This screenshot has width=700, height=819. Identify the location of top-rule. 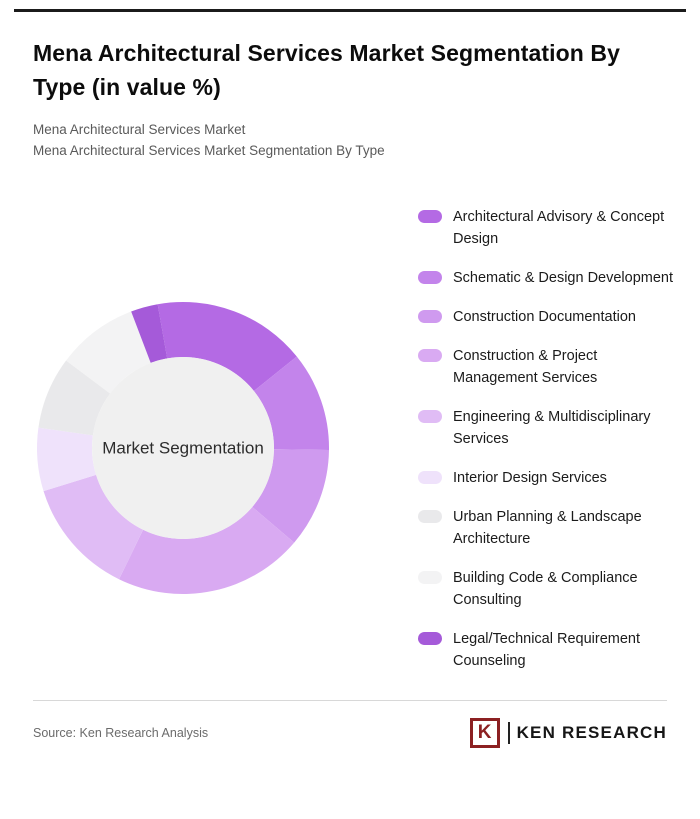
(350, 10).